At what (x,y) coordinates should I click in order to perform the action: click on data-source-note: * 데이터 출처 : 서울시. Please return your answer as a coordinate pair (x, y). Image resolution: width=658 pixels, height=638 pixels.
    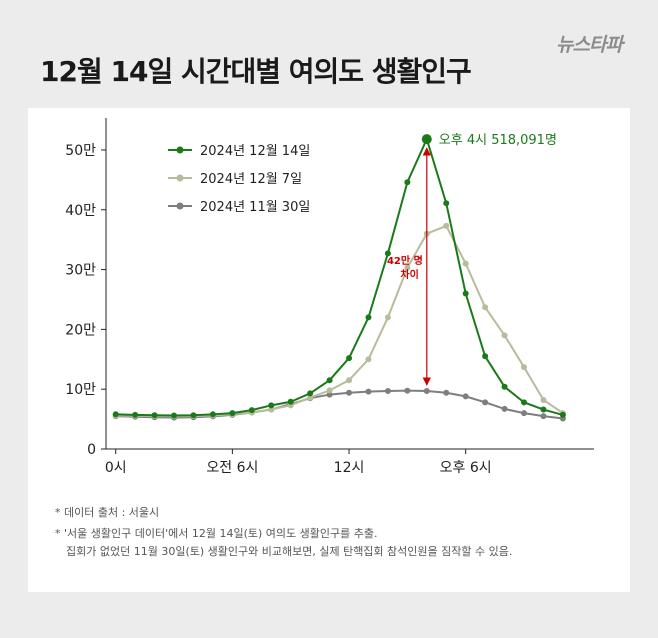
    Looking at the image, I should click on (107, 512).